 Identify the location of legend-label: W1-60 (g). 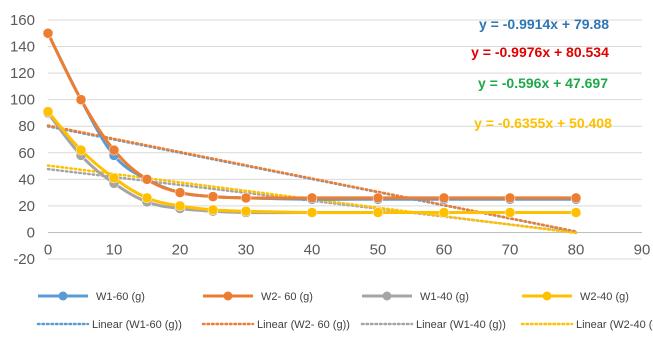
(120, 297).